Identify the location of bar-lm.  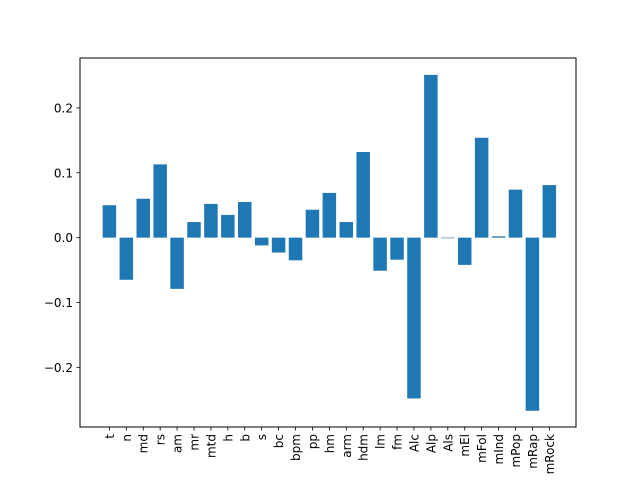
(380, 254).